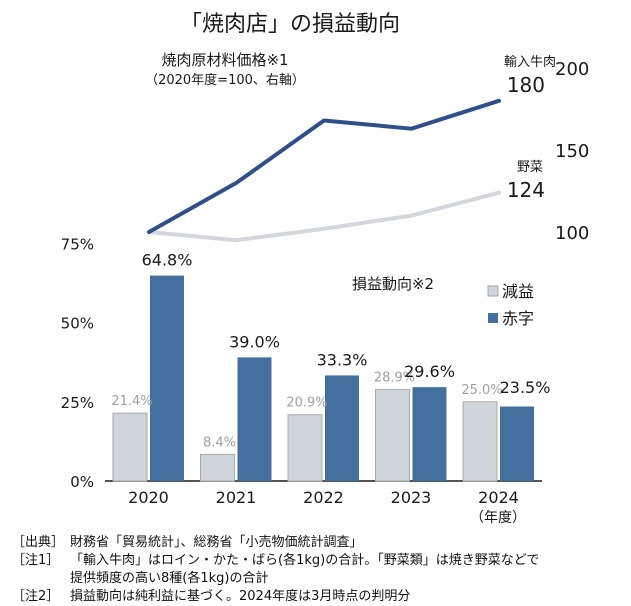  Describe the element at coordinates (393, 435) in the screenshot. I see `bar-gengeki-2023` at that location.